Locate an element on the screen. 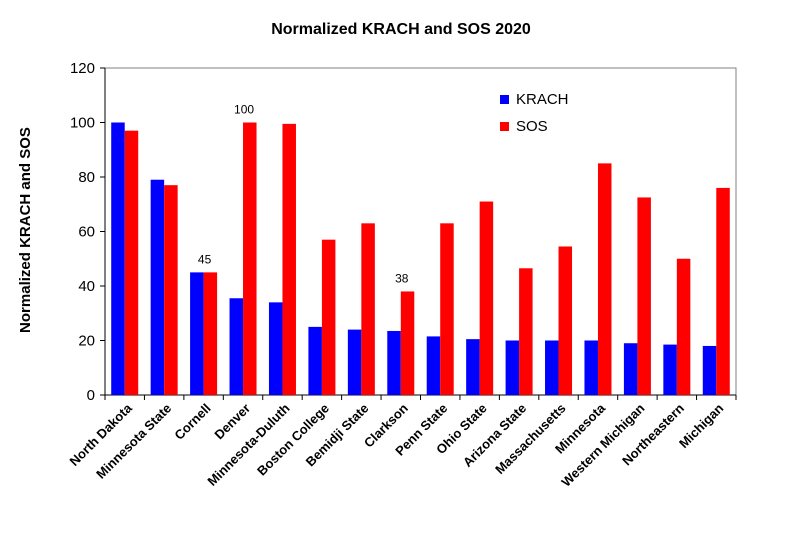 The width and height of the screenshot is (799, 537). x-tick-label: Massachusetts is located at coordinates (530, 439).